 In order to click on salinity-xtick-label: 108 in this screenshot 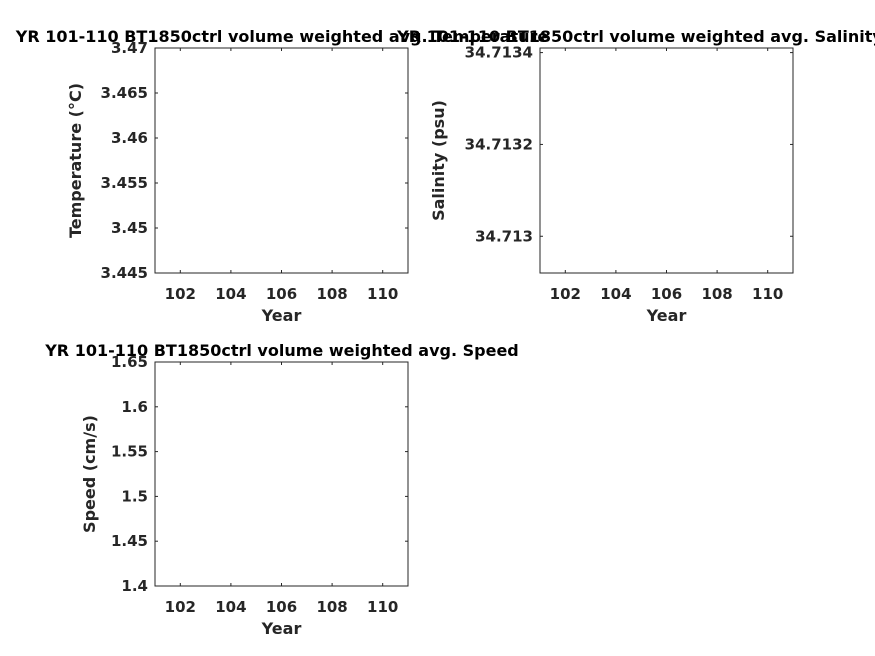, I will do `click(716, 294)`.